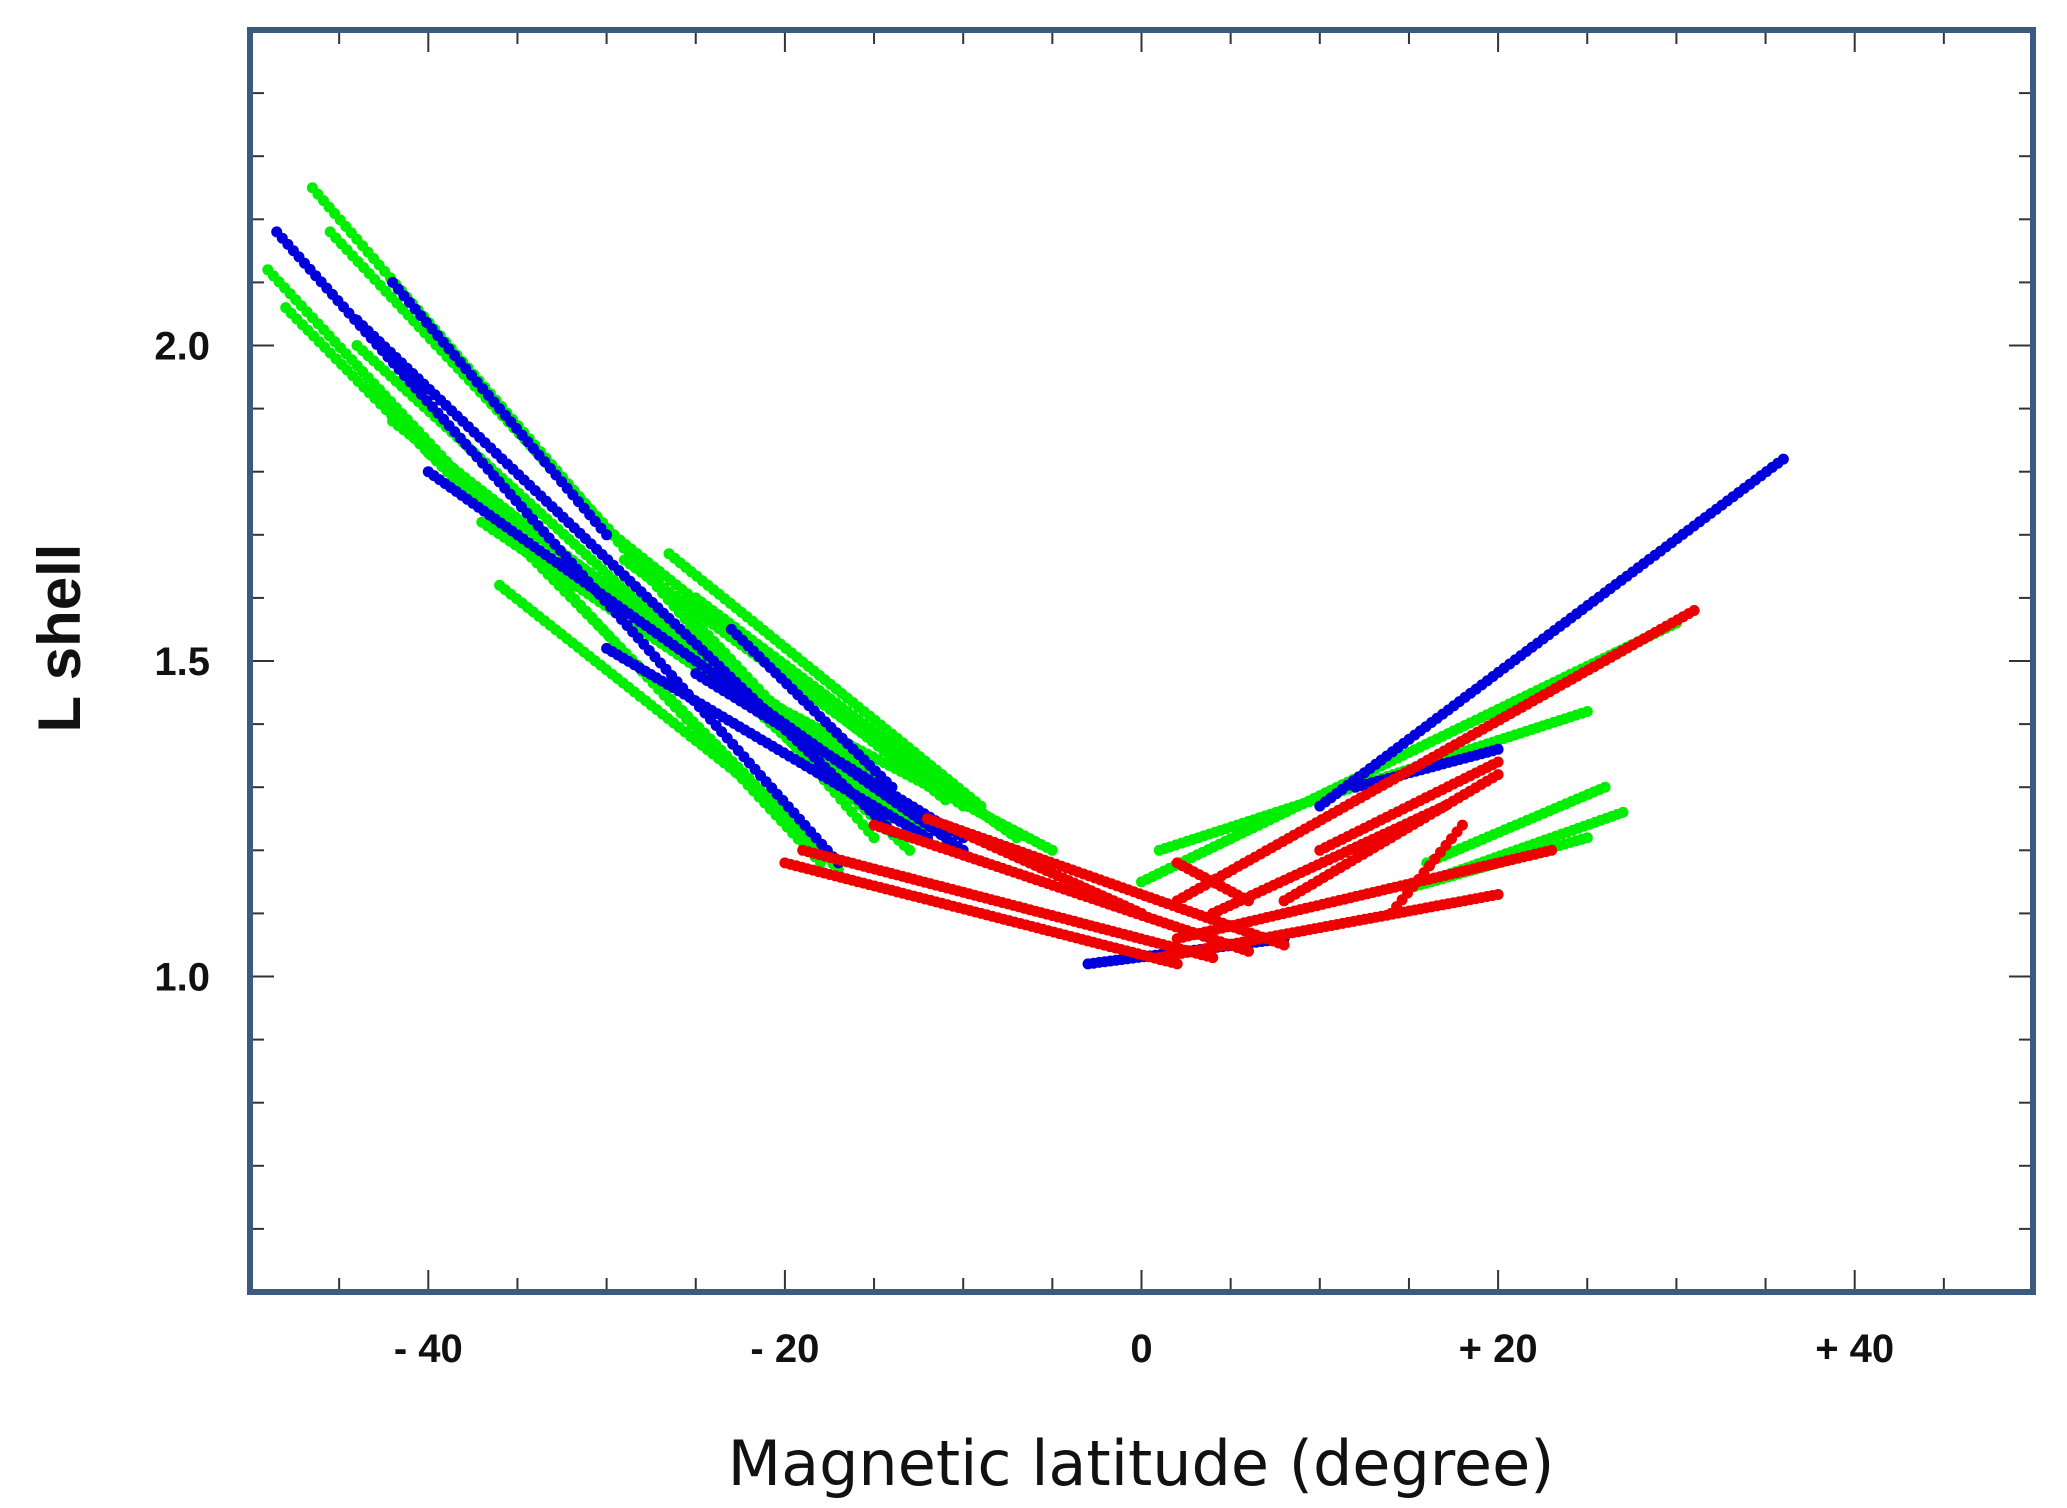  What do you see at coordinates (784, 1349) in the screenshot?
I see `x-tick-label--20: - 20` at bounding box center [784, 1349].